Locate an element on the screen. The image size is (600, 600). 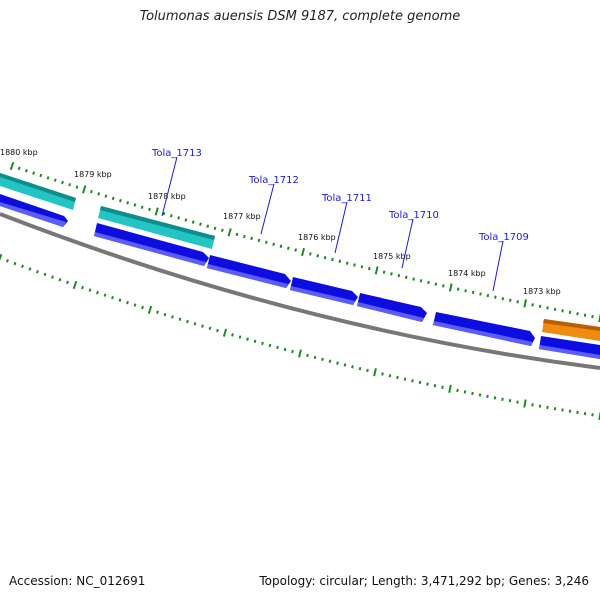
gene-label-tola-1711: Tola_1711 is located at coordinates (346, 198).